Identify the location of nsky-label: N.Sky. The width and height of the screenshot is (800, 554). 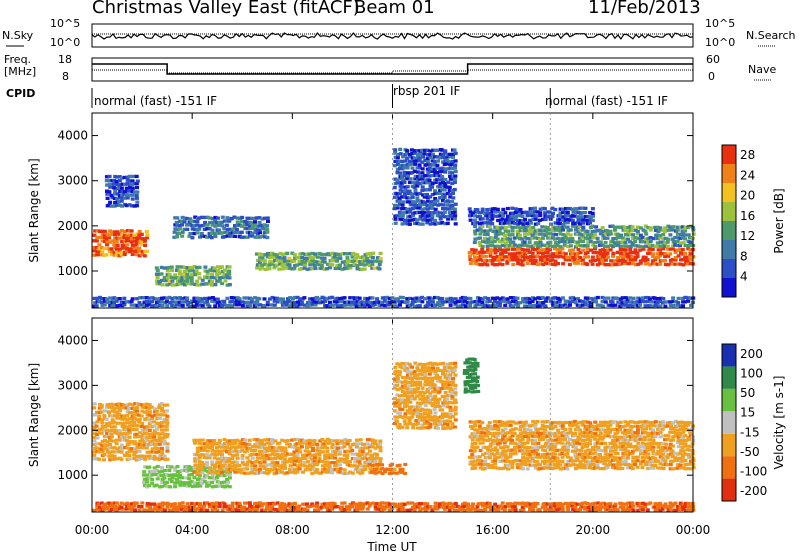
(18, 35).